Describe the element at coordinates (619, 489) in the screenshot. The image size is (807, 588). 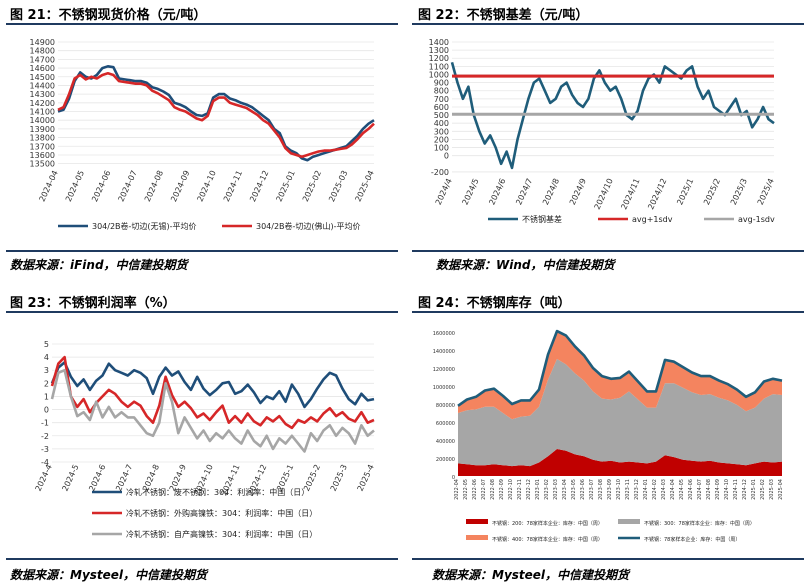
I see `c24-x-tick-18: 2023-10` at that location.